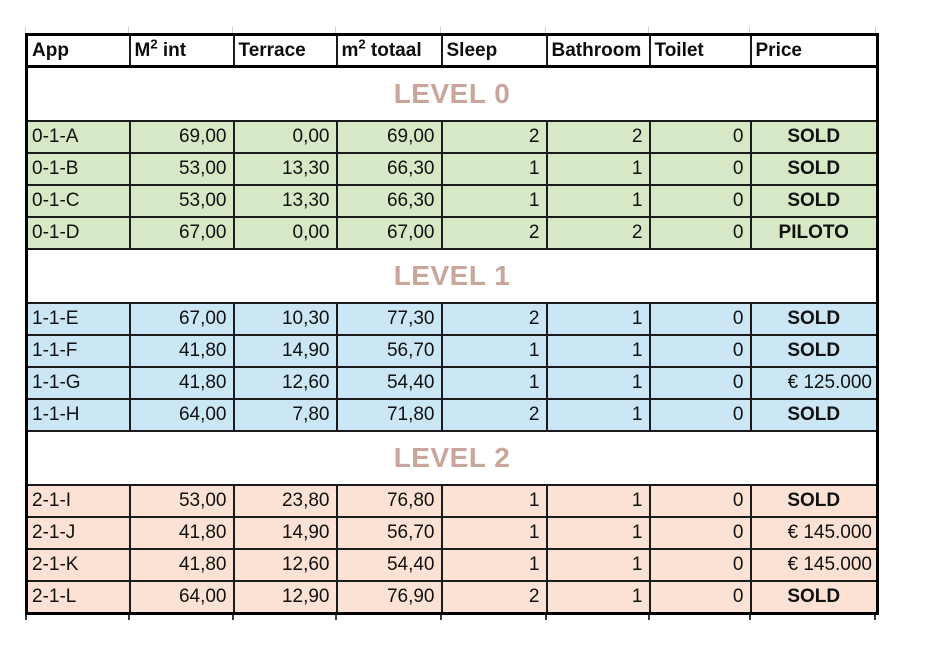 The width and height of the screenshot is (925, 657). What do you see at coordinates (181, 50) in the screenshot?
I see `col-header-m2-int: M2 int` at bounding box center [181, 50].